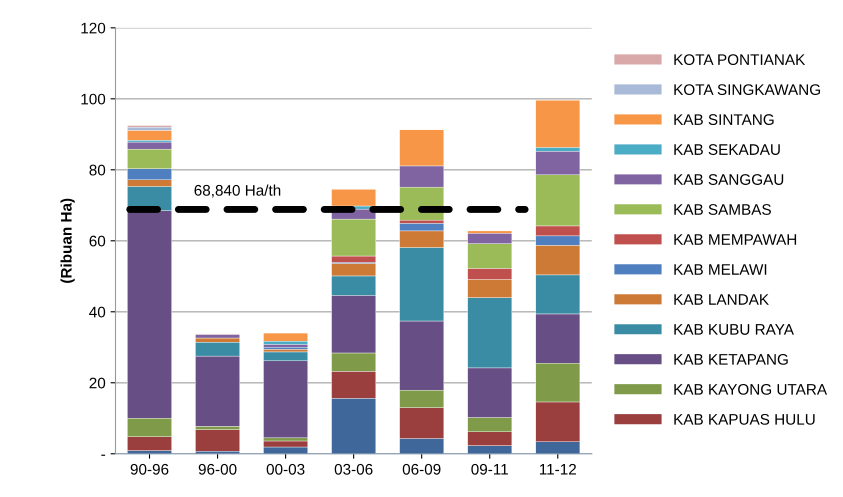  Describe the element at coordinates (217, 469) in the screenshot. I see `x-tick-label: 96-00` at that location.